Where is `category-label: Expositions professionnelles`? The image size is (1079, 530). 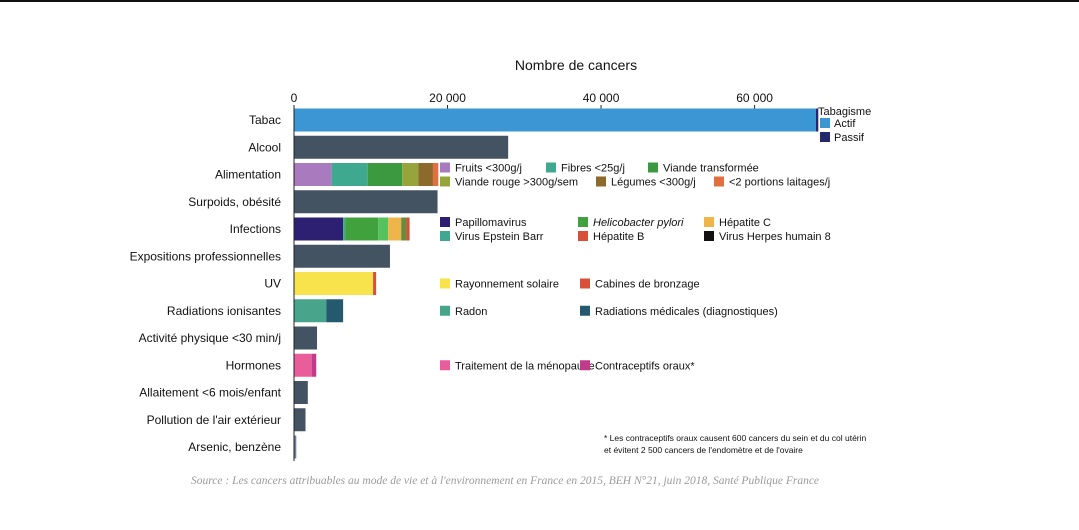 category-label: Expositions professionnelles is located at coordinates (205, 256).